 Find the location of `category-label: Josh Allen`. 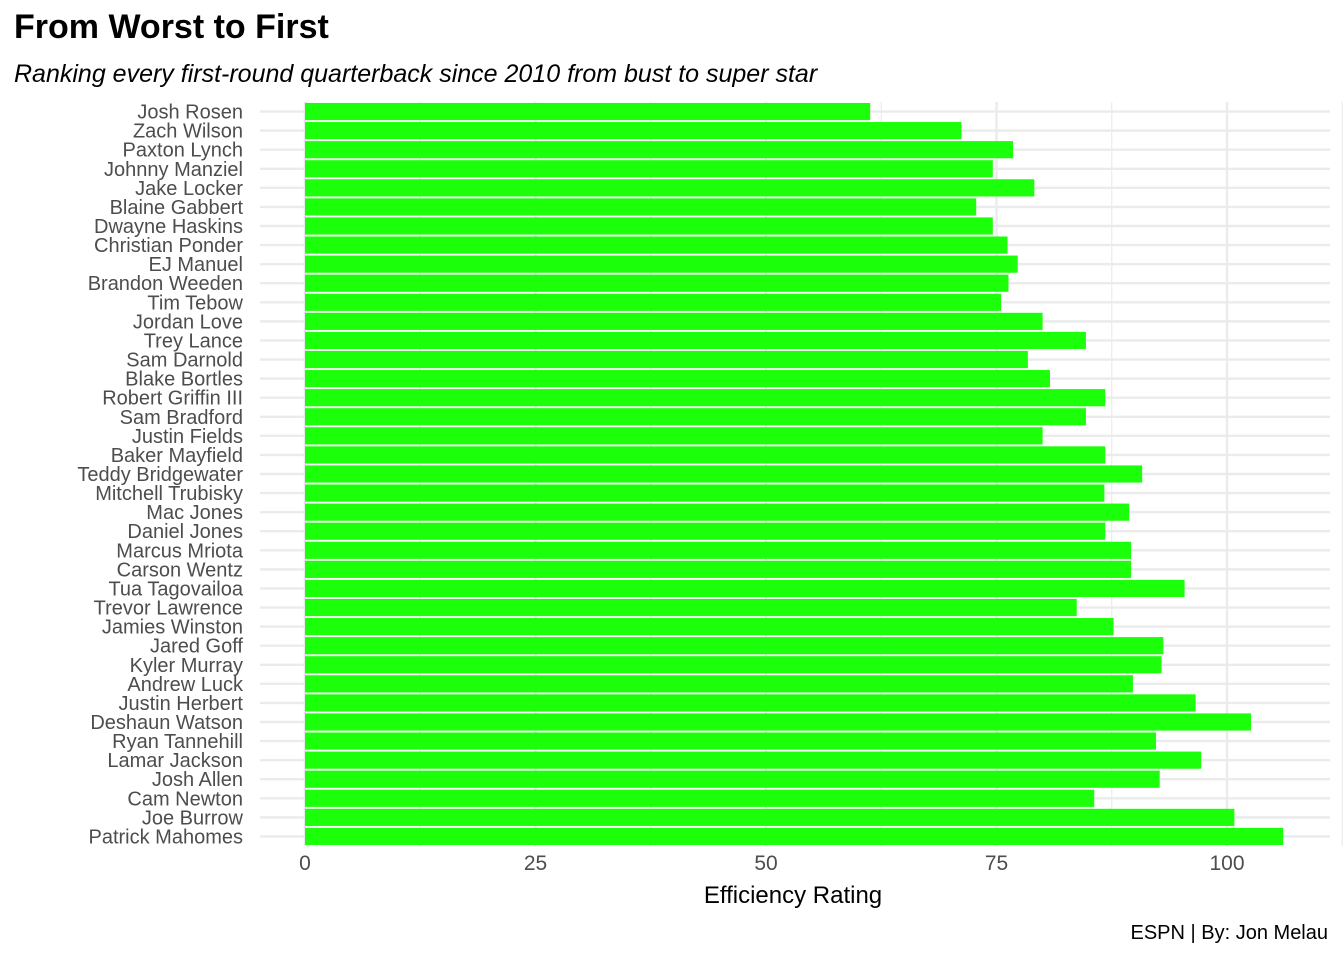

category-label: Josh Allen is located at coordinates (197, 780).